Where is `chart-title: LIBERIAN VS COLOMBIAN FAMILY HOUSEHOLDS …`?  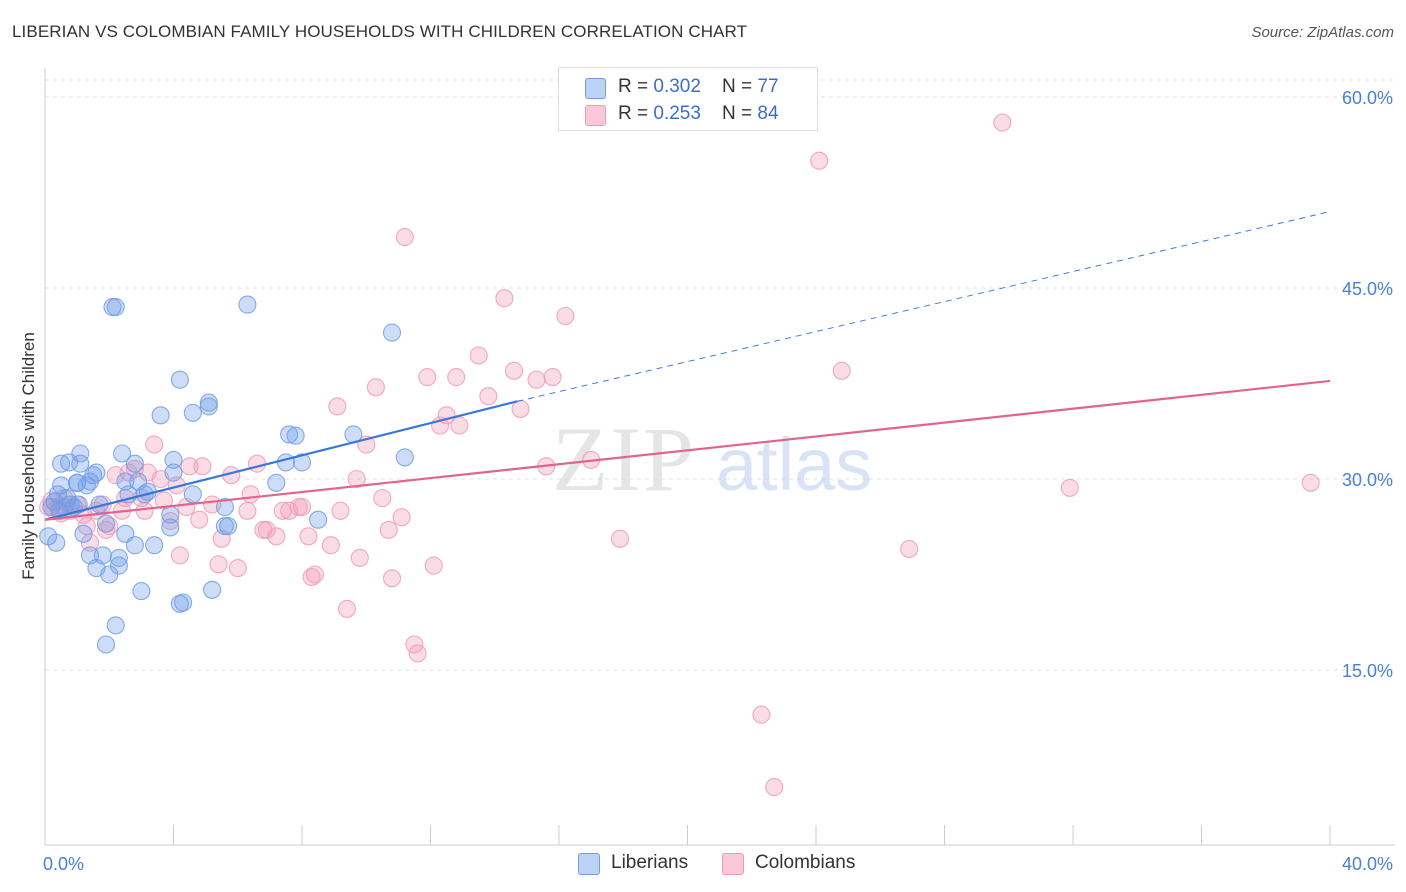 chart-title: LIBERIAN VS COLOMBIAN FAMILY HOUSEHOLDS … is located at coordinates (380, 31).